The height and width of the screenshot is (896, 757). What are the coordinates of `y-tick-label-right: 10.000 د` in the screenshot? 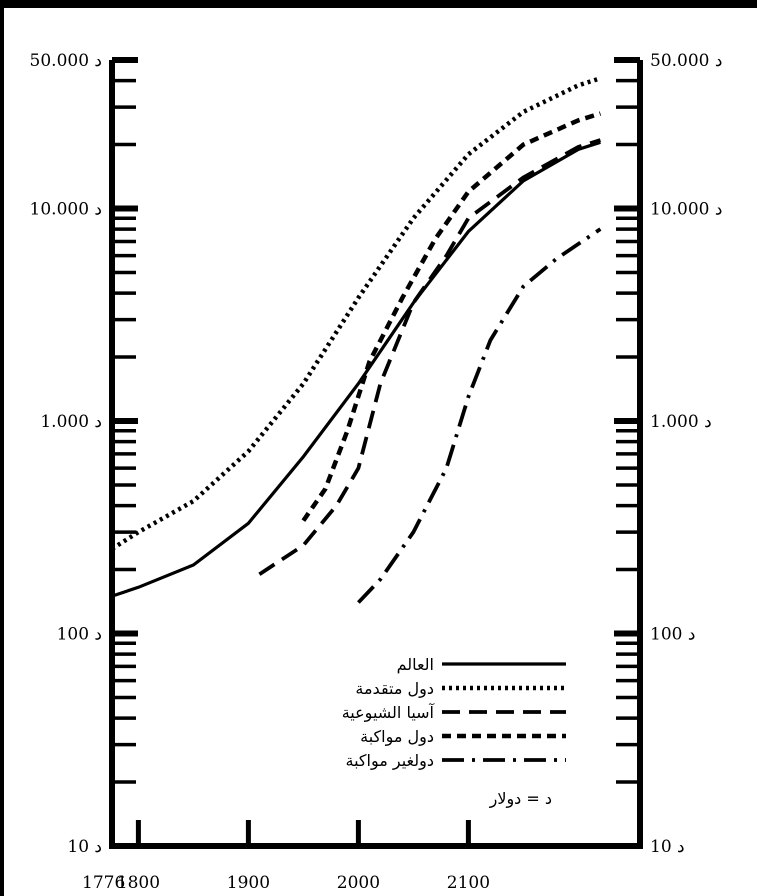 It's located at (686, 210).